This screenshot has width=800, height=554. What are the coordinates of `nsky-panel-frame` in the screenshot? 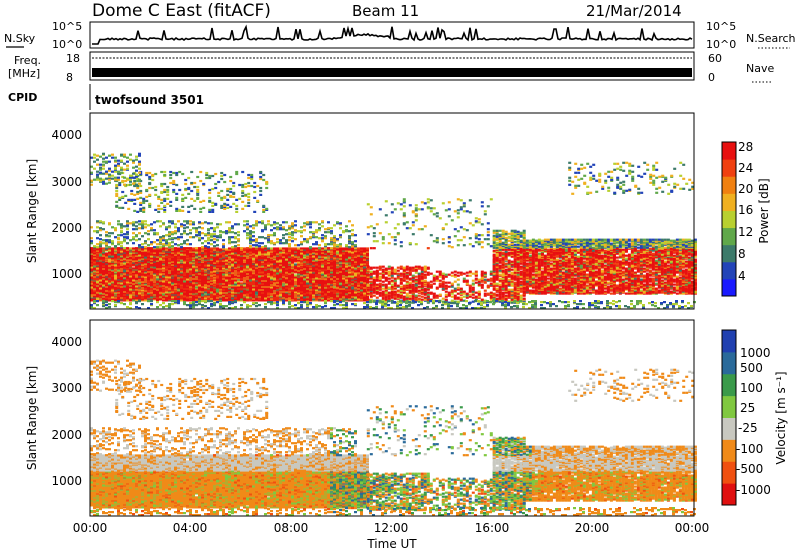 It's located at (392, 35).